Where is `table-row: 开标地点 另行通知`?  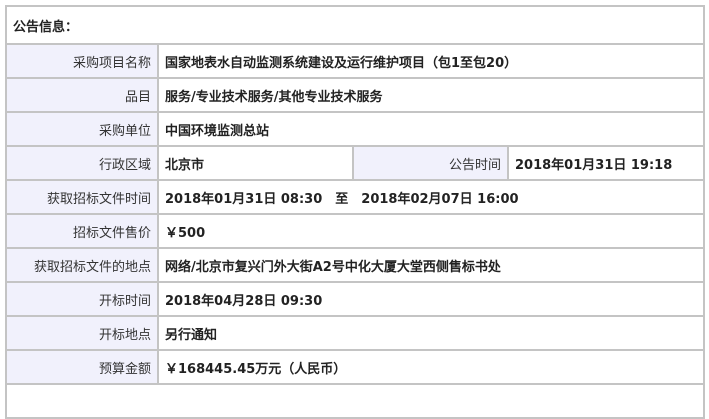
table-row: 开标地点 另行通知 is located at coordinates (355, 333).